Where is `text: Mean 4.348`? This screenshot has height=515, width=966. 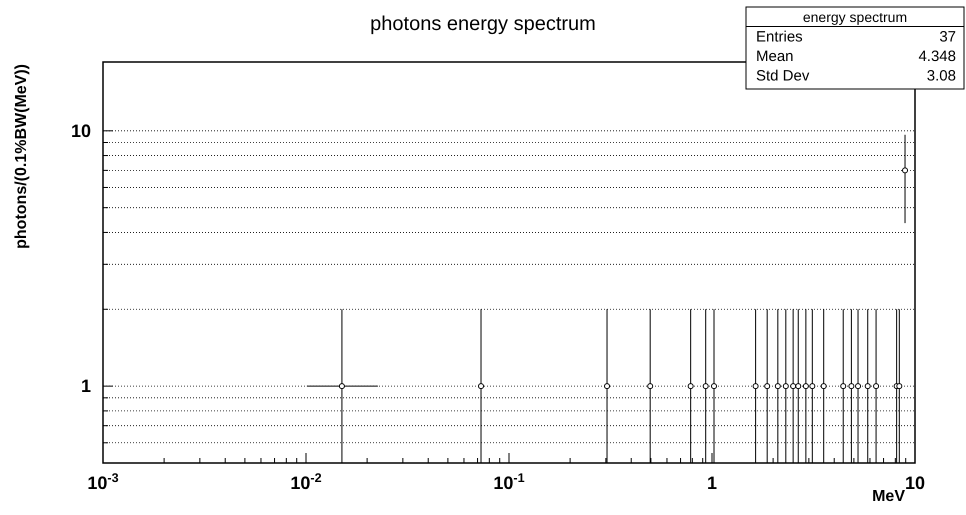 text: Mean 4.348 is located at coordinates (856, 56).